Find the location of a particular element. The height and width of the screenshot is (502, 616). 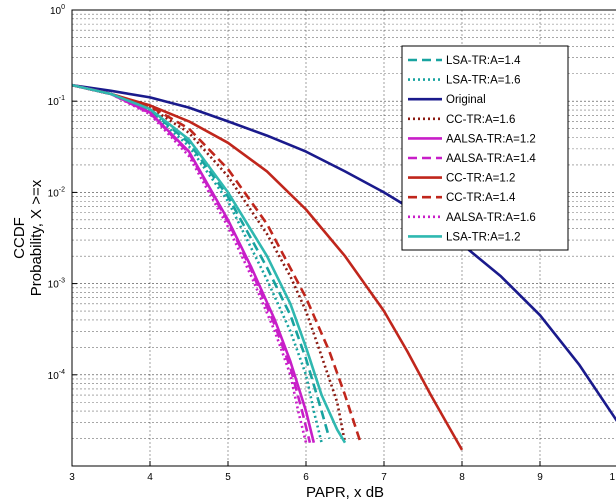

y-axis-label-line2: Probability, X >=x is located at coordinates (36, 237).